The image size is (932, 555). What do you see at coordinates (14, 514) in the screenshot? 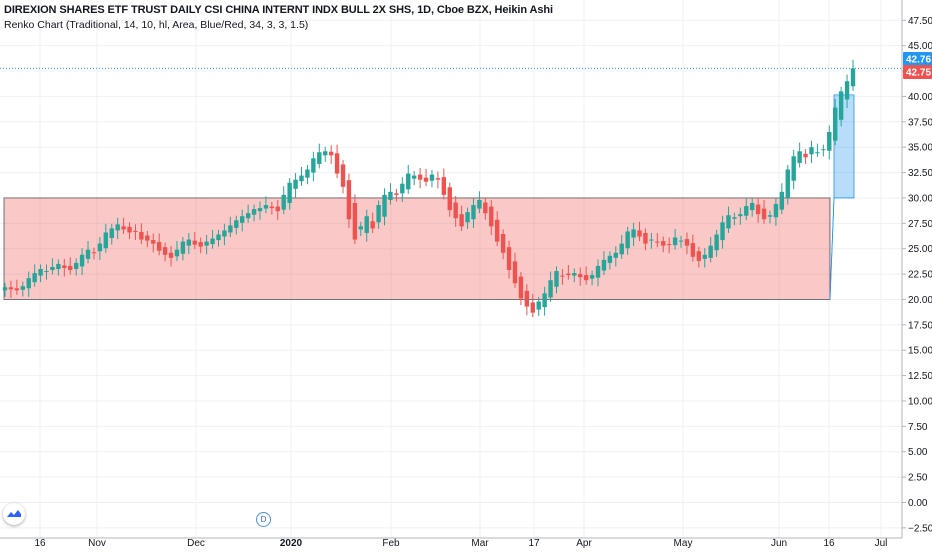
I see `tradingview-logo-icon` at bounding box center [14, 514].